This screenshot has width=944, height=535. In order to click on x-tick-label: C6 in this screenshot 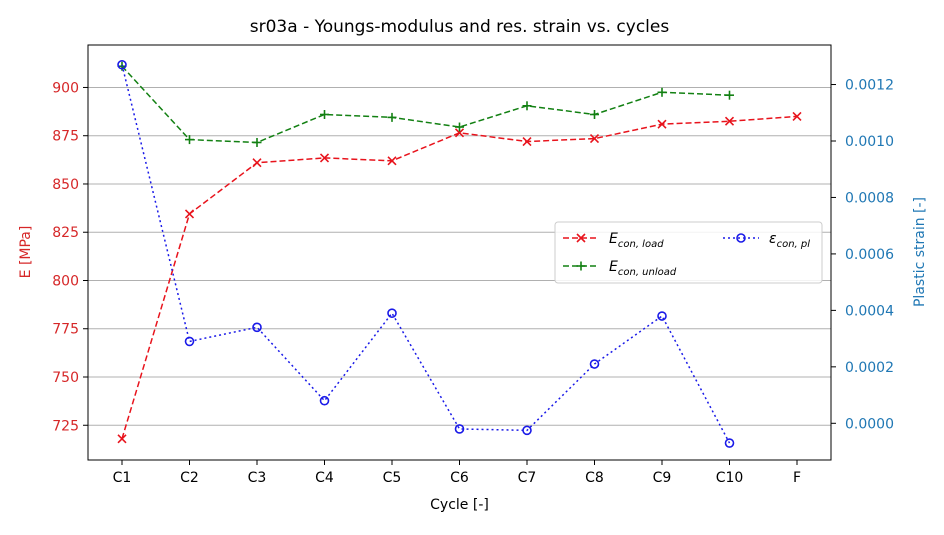, I will do `click(459, 478)`.